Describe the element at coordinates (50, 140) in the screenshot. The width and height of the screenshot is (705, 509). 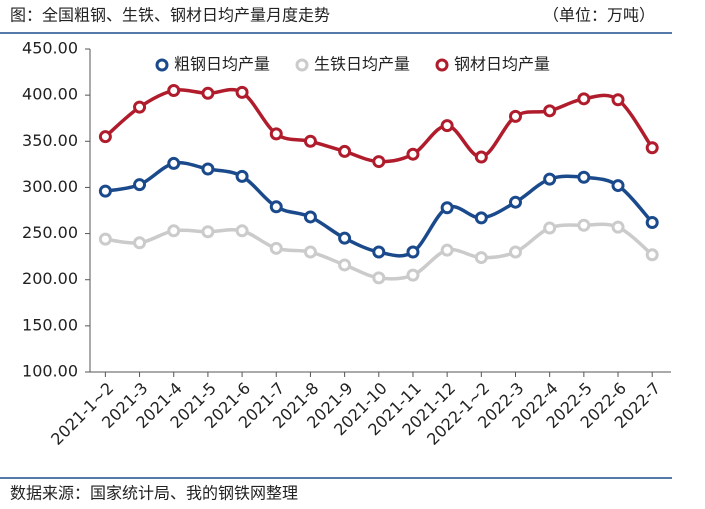
I see `y-tick-label: 350.00` at that location.